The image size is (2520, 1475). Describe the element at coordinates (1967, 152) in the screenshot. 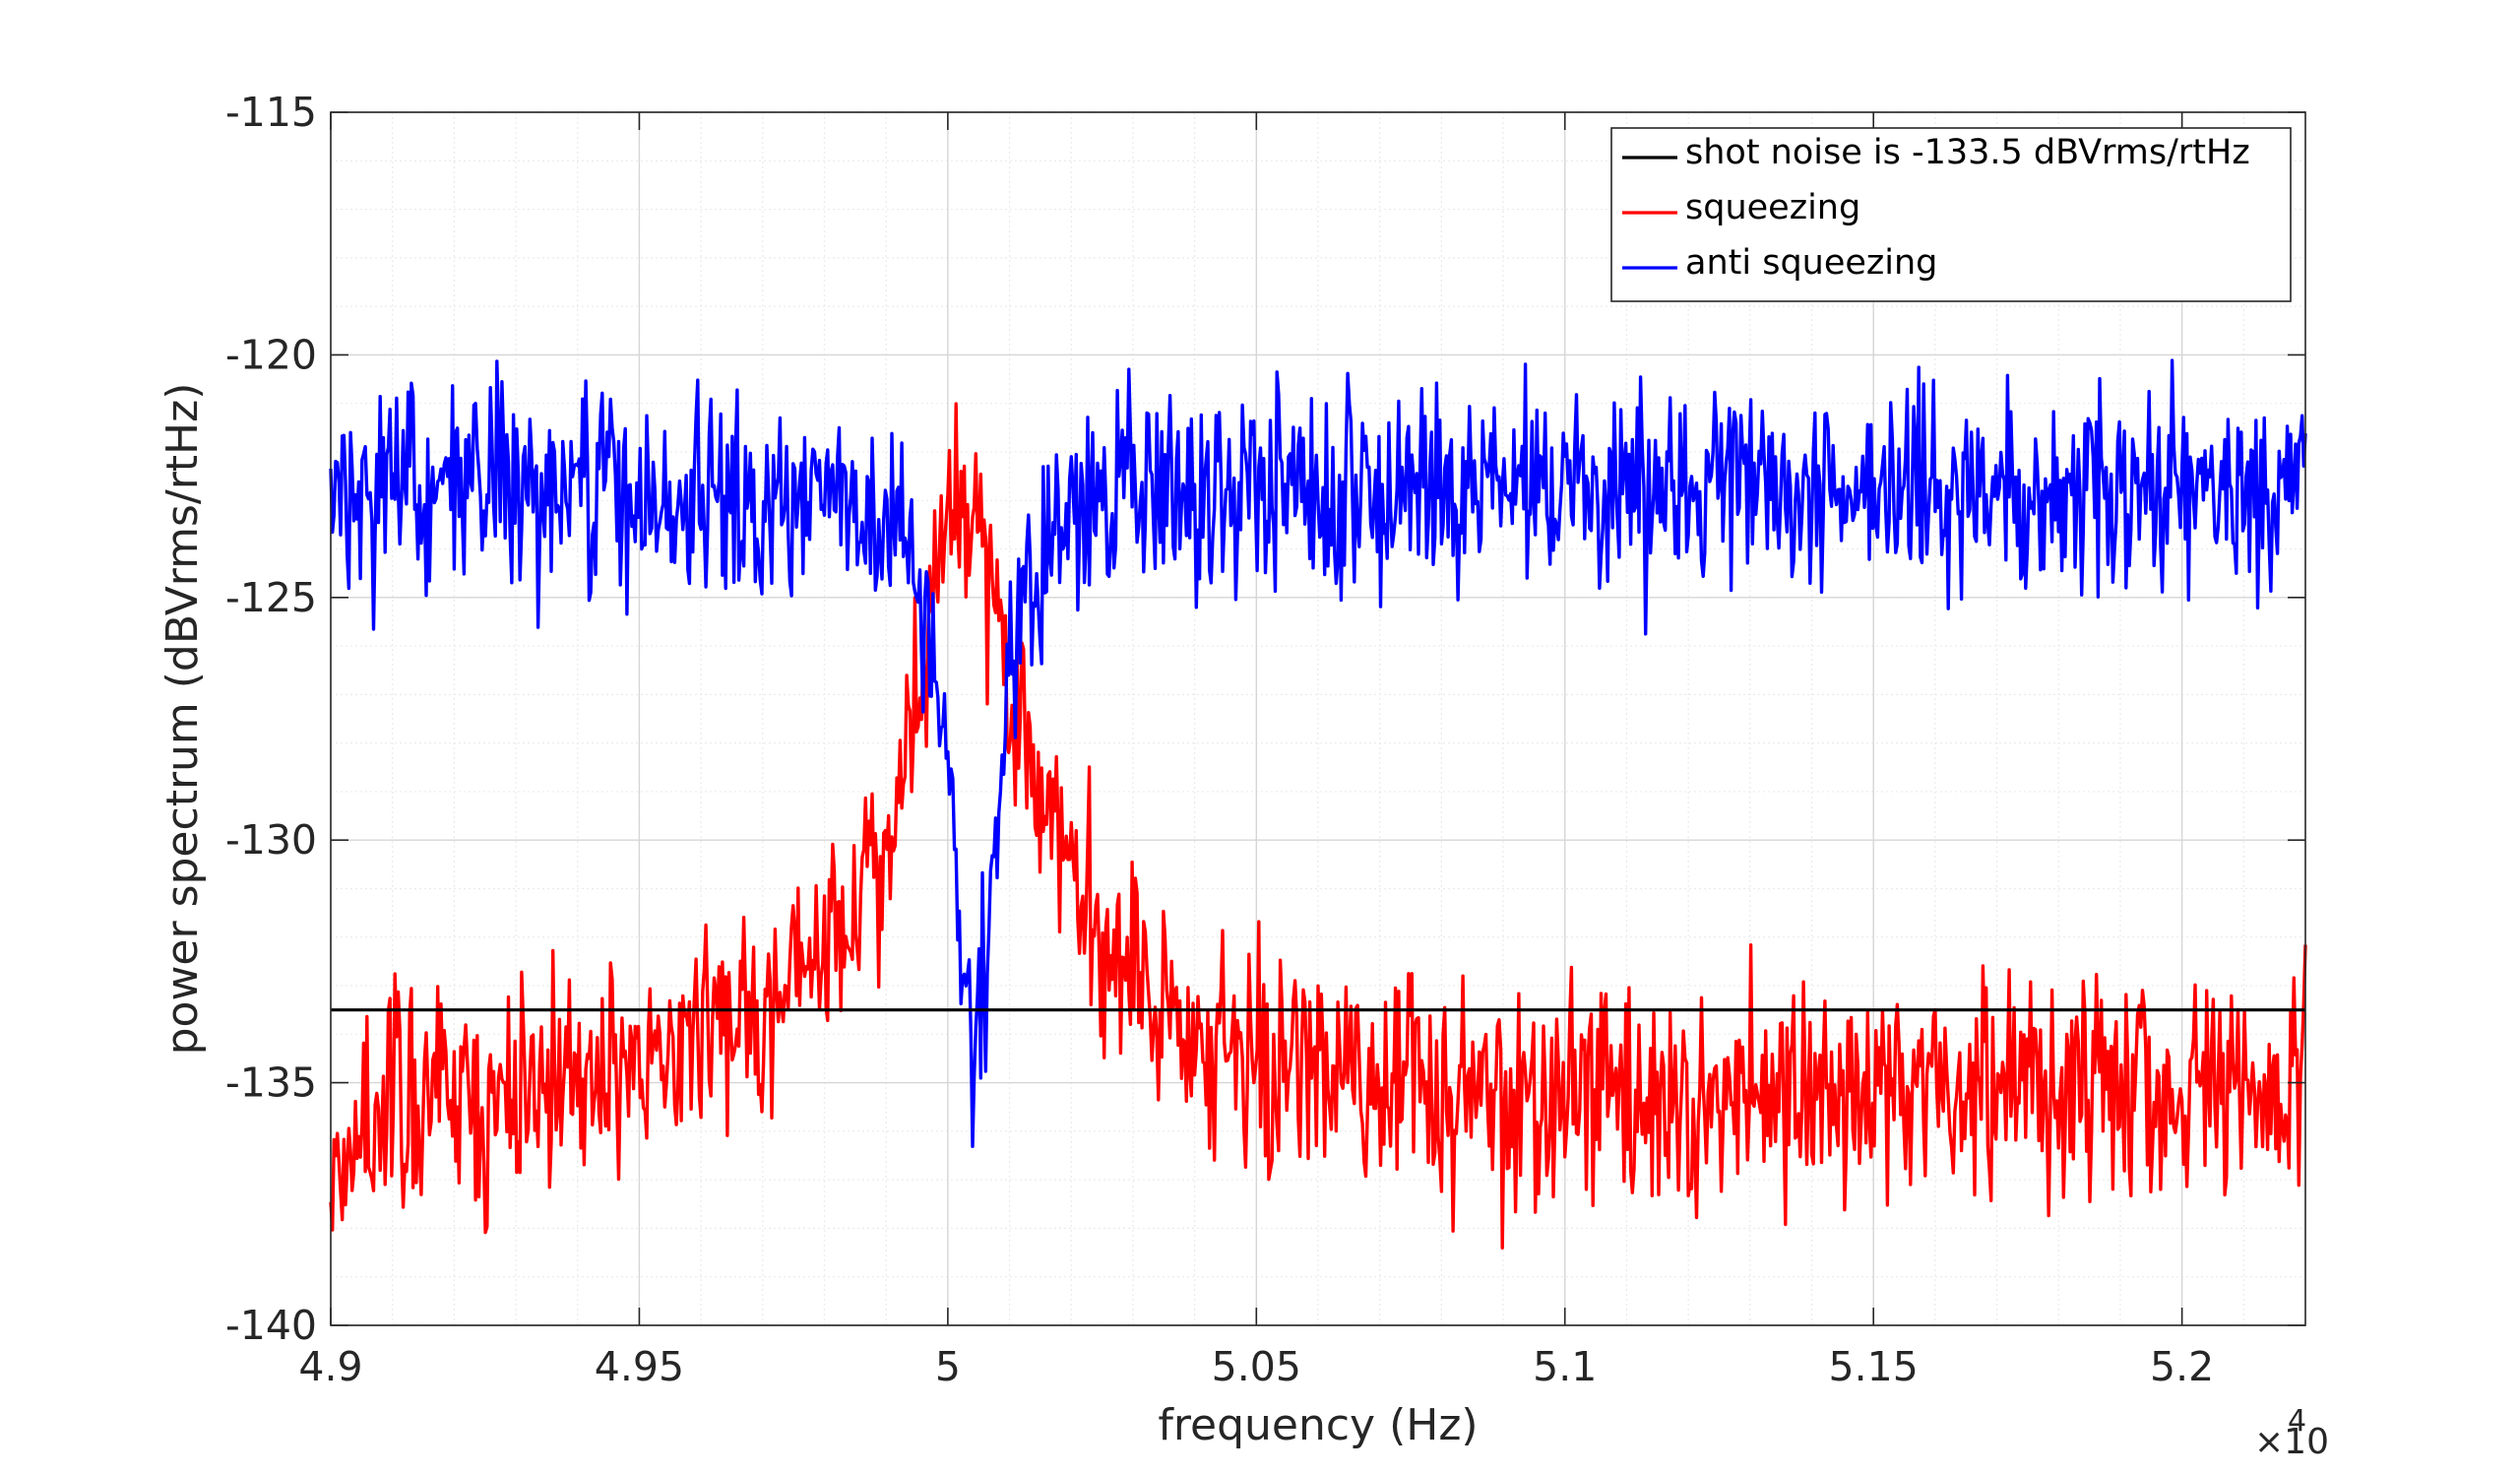

I see `legend-label-shot-noise: shot noise is -133.5 dBVrms/rtHz` at that location.